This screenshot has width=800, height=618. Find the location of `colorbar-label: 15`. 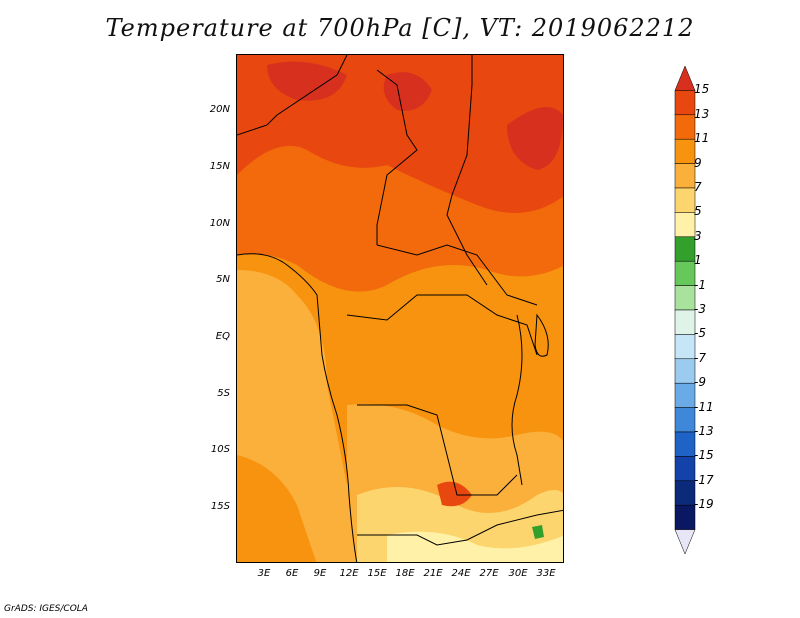

colorbar-label: 15 is located at coordinates (702, 89).